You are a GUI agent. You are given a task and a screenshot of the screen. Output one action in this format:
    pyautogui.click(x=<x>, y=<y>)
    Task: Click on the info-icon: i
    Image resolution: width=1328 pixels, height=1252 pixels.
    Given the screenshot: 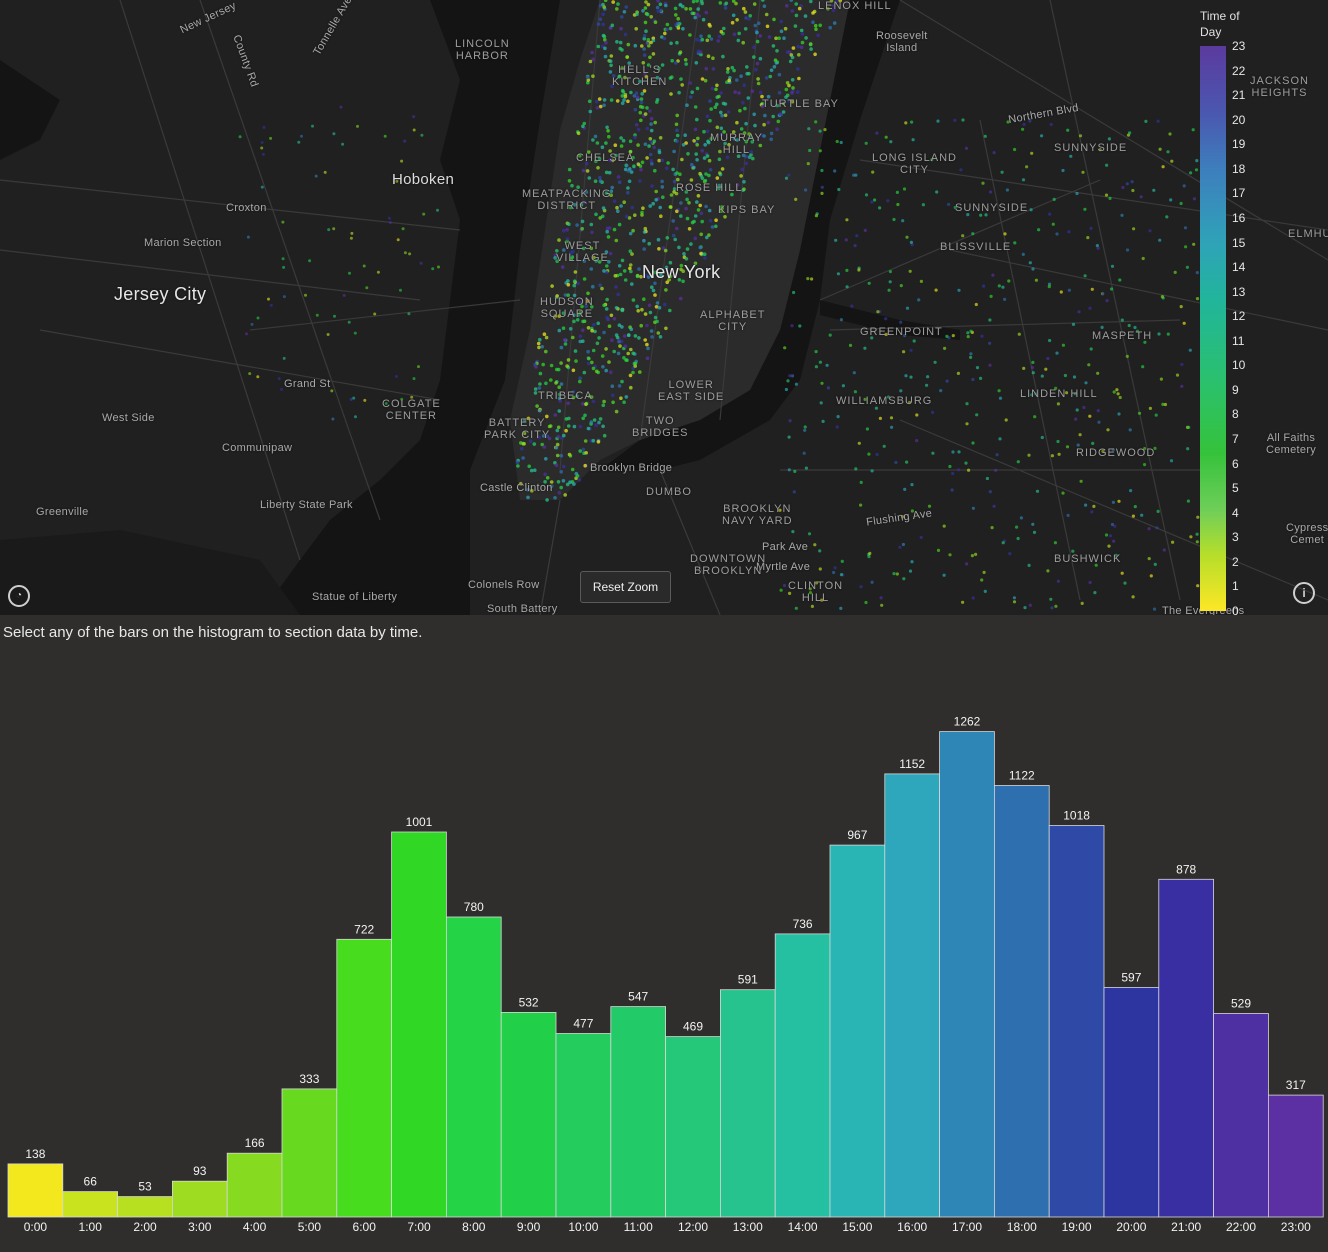 What is the action you would take?
    pyautogui.click(x=1304, y=593)
    